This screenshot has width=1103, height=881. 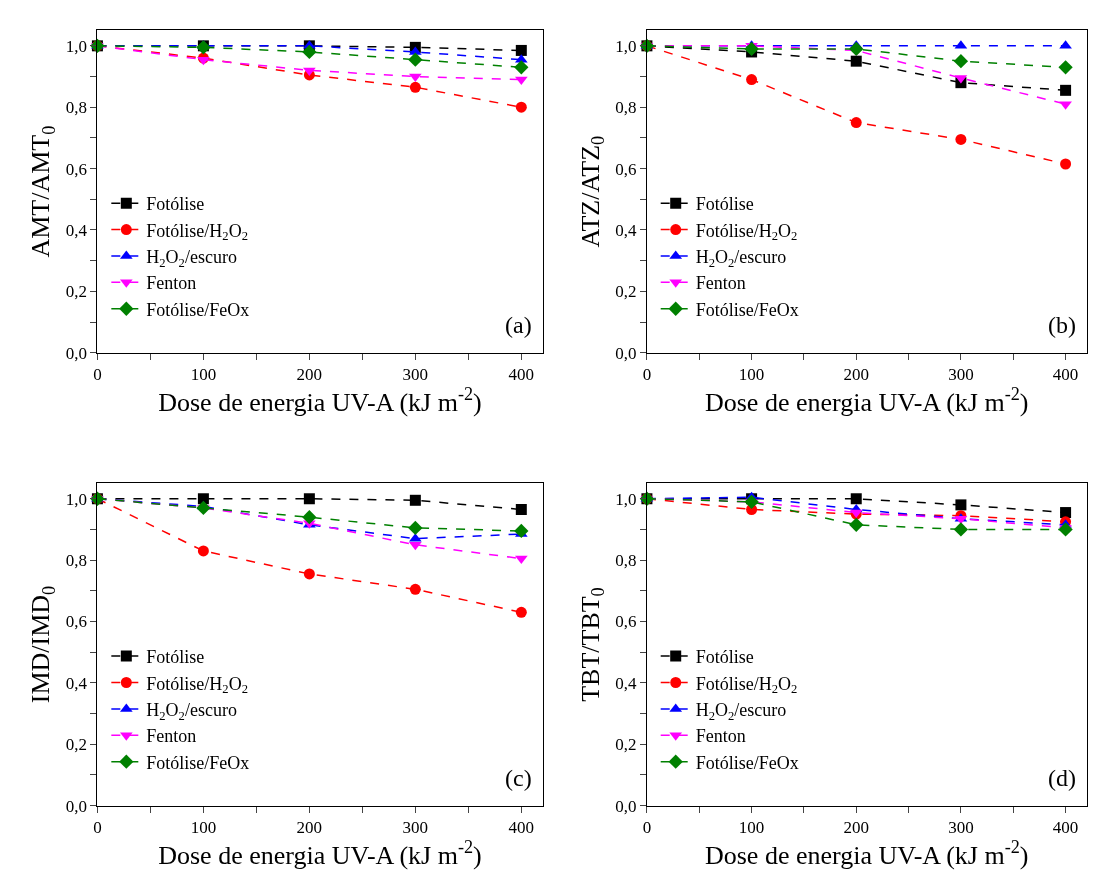 I want to click on annotation: (b), so click(x=1062, y=325).